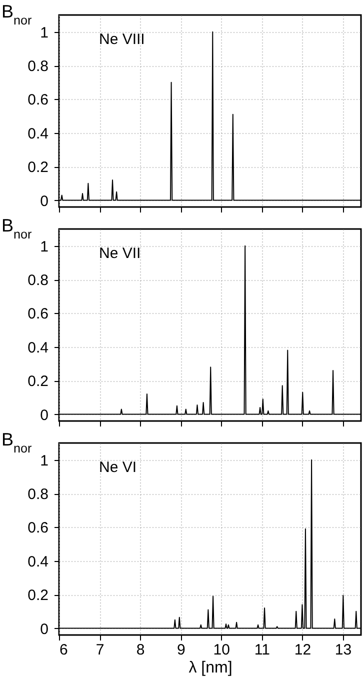 The height and width of the screenshot is (695, 364). I want to click on x-tick-label: 9, so click(181, 650).